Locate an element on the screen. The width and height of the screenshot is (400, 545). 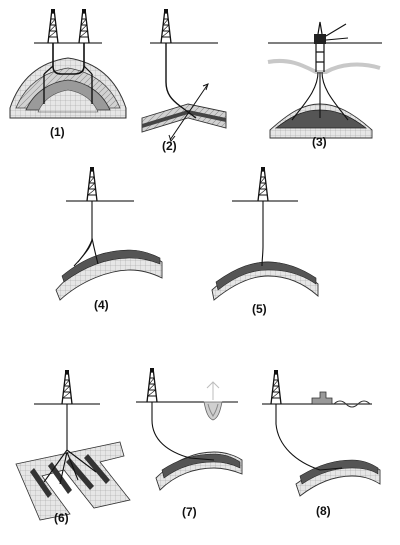
panel-6-label: (6) is located at coordinates (61, 518).